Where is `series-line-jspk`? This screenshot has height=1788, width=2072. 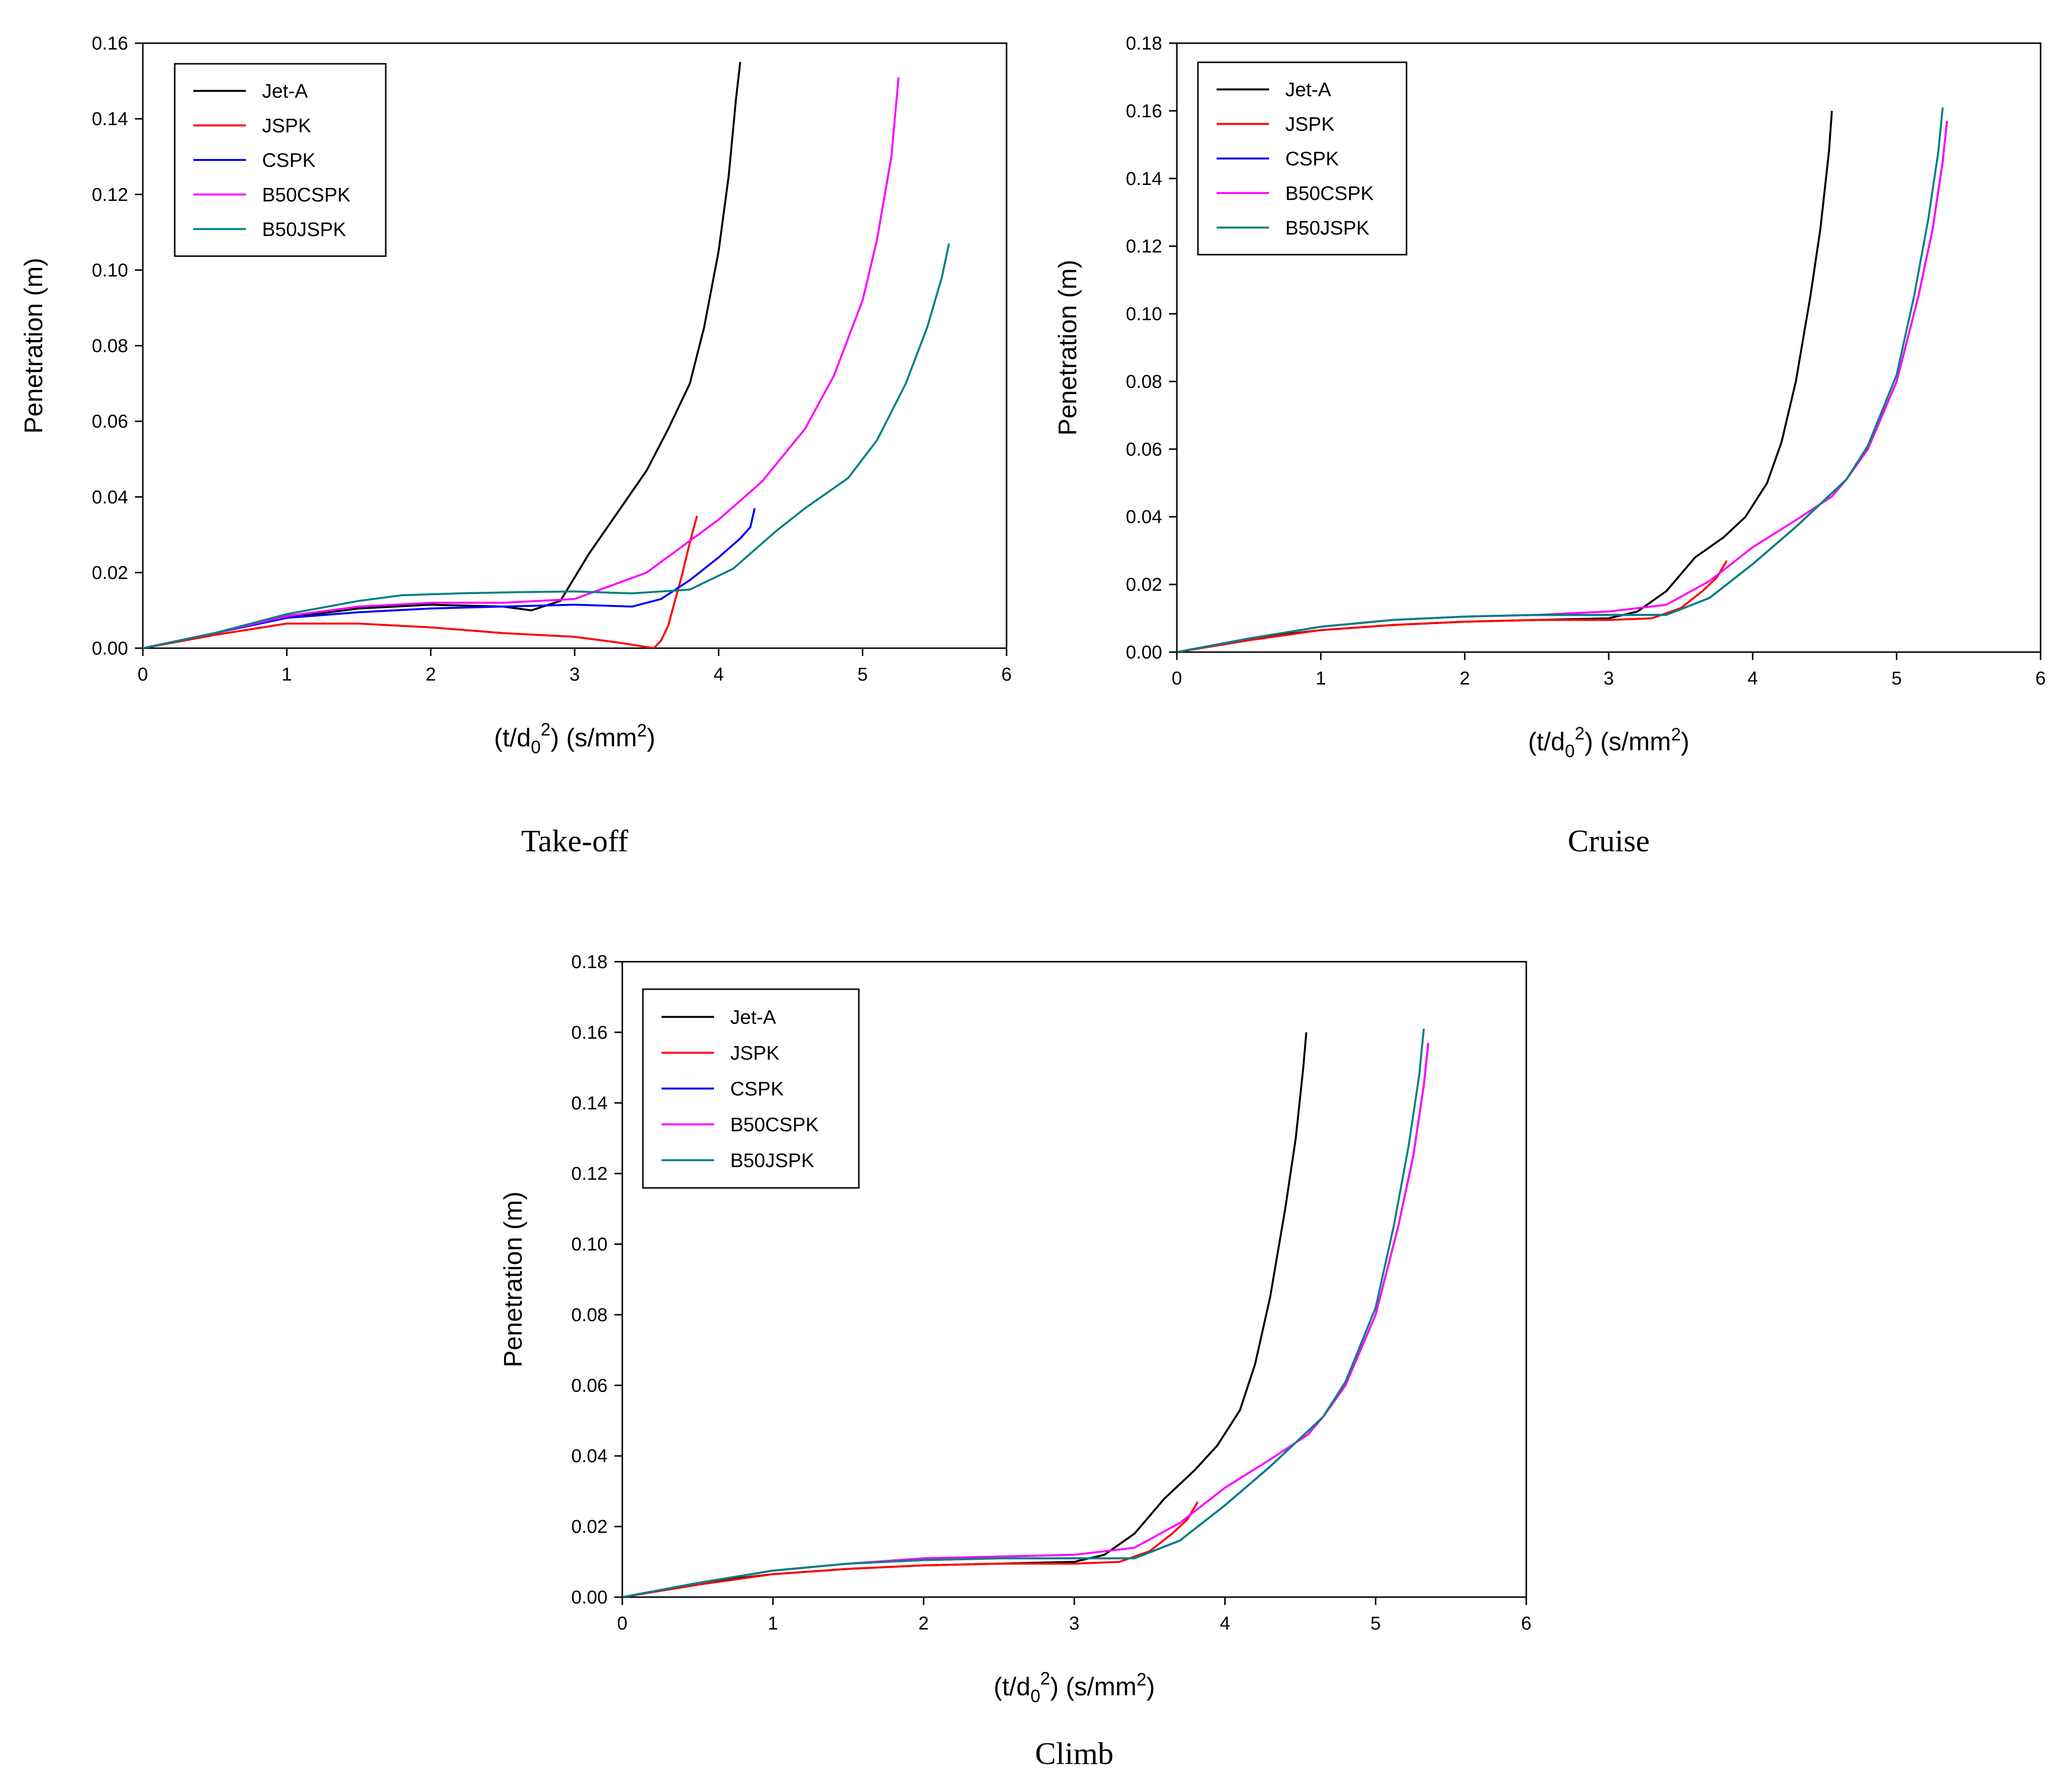
series-line-jspk is located at coordinates (910, 1549).